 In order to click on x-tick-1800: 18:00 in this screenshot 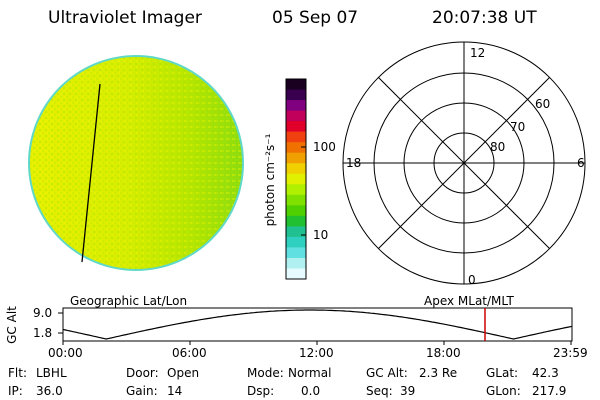, I will do `click(443, 353)`.